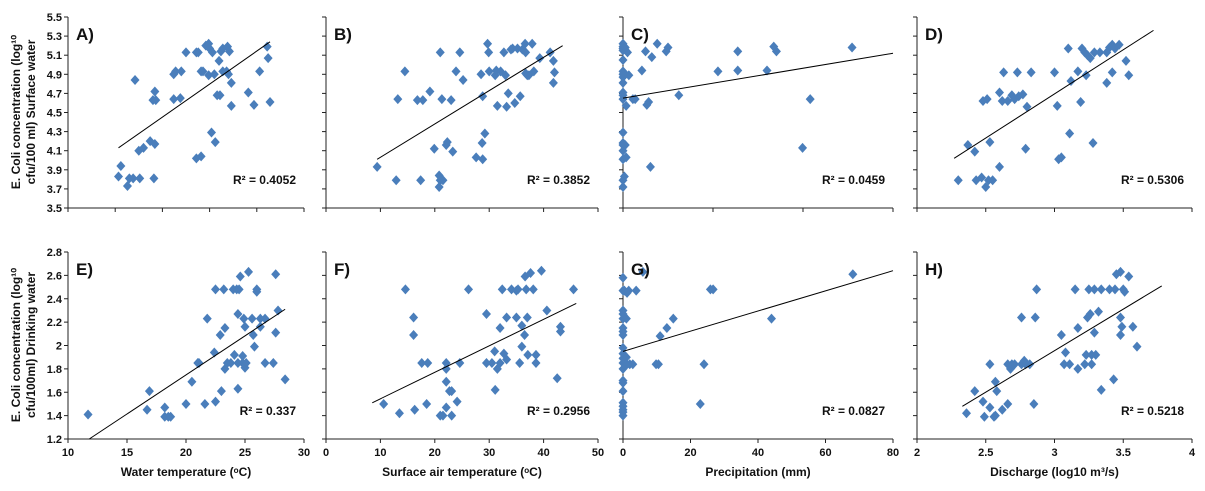  Describe the element at coordinates (16, 112) in the screenshot. I see `y-axis-title-top-line1: E. Coli concentration (log¹⁰` at that location.